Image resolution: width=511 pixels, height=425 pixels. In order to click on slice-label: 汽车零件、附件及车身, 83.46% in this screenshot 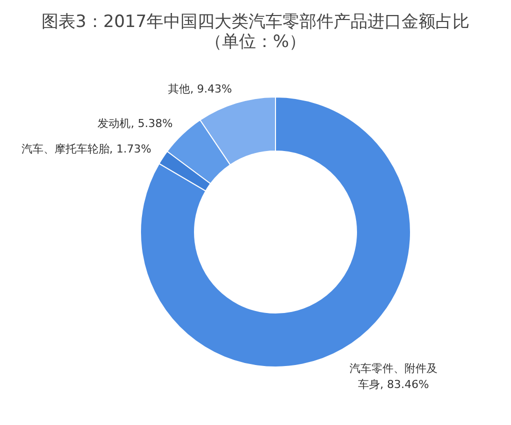, I will do `click(393, 377)`.